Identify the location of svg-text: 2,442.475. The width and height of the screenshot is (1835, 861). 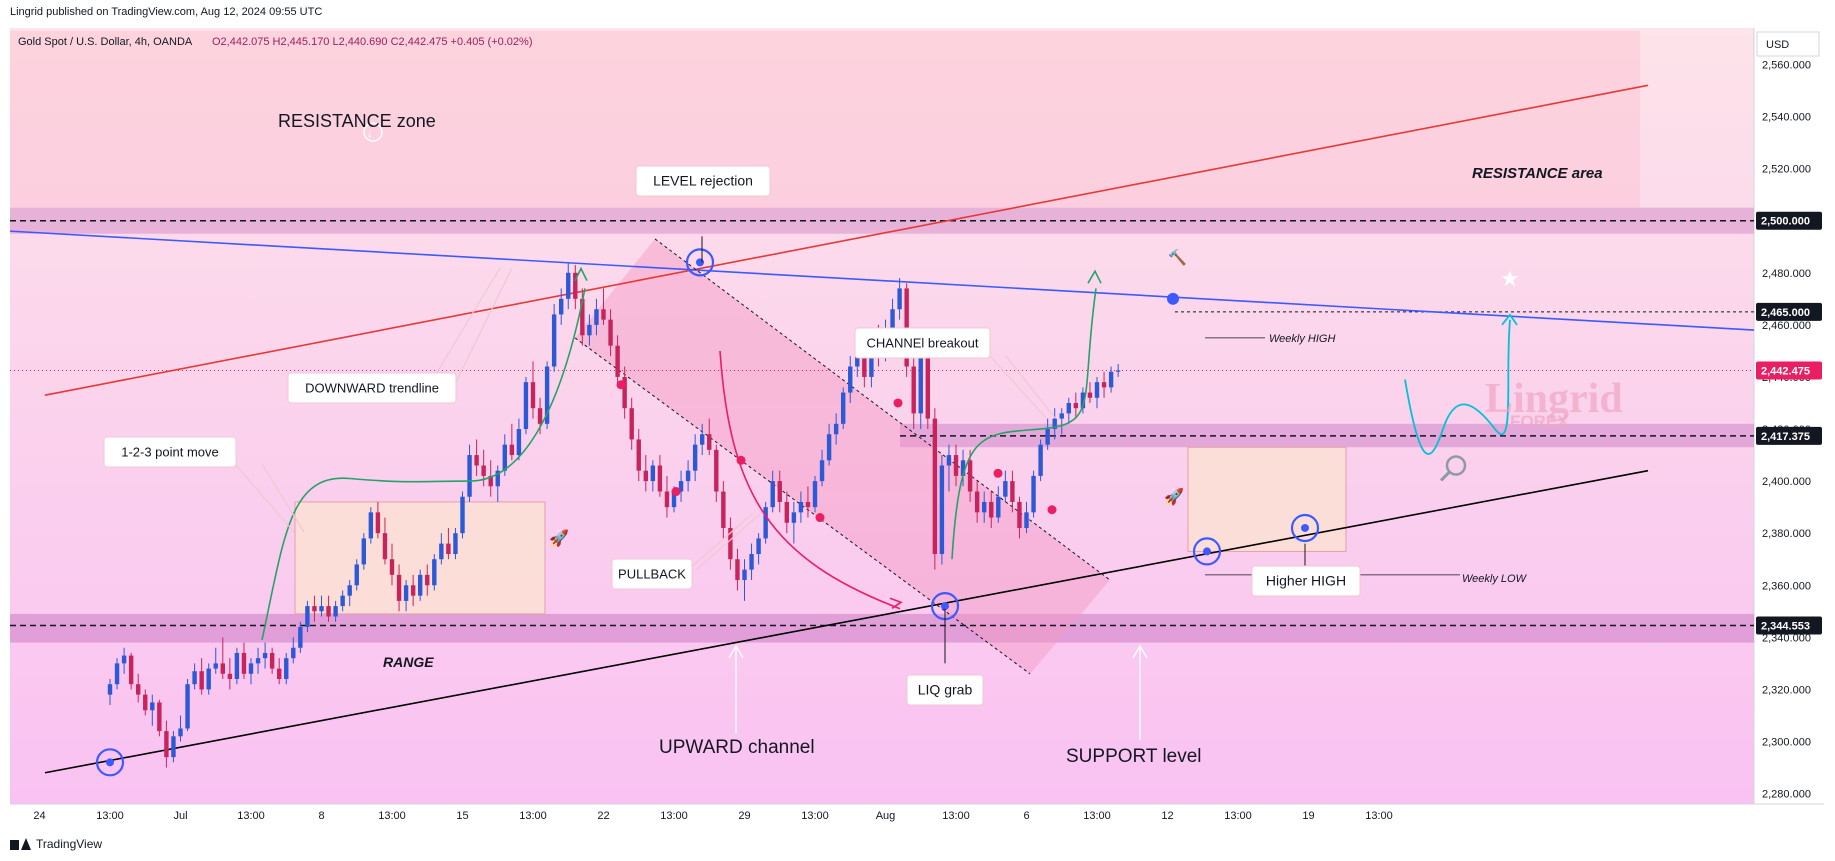
(1785, 371).